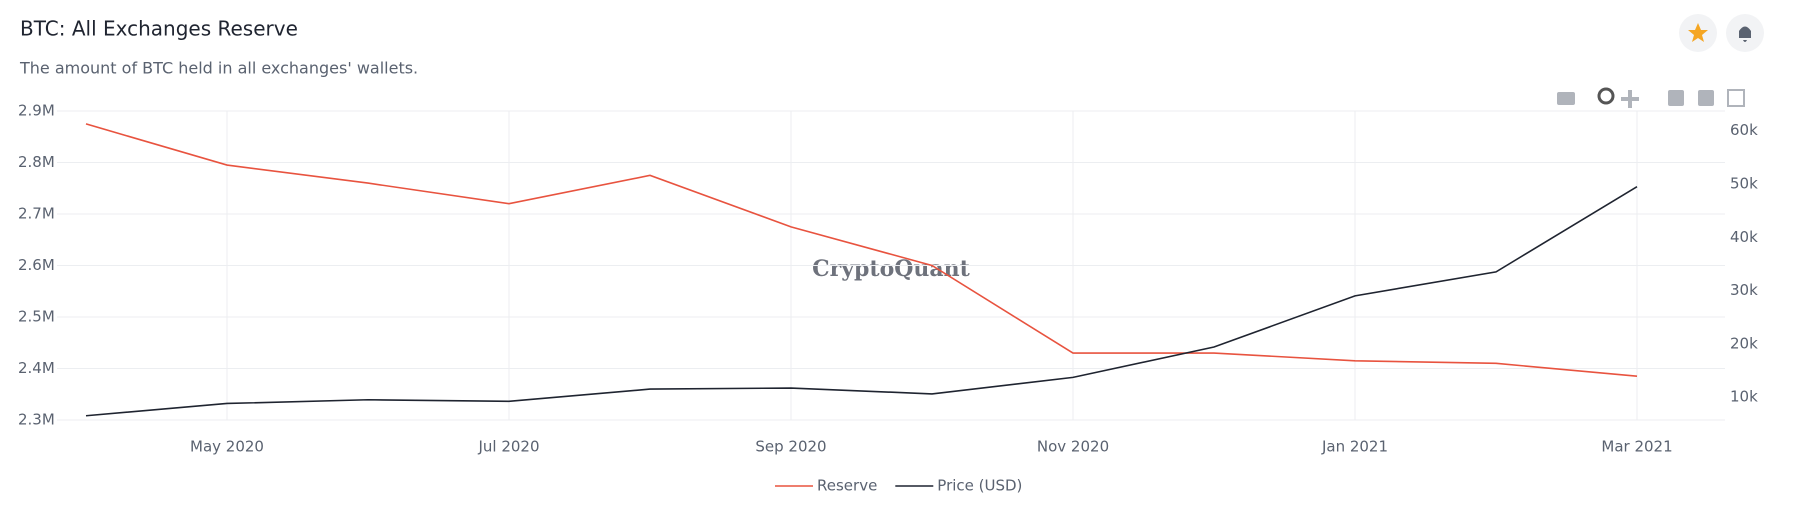  Describe the element at coordinates (891, 269) in the screenshot. I see `watermark: CryptoQuant` at that location.